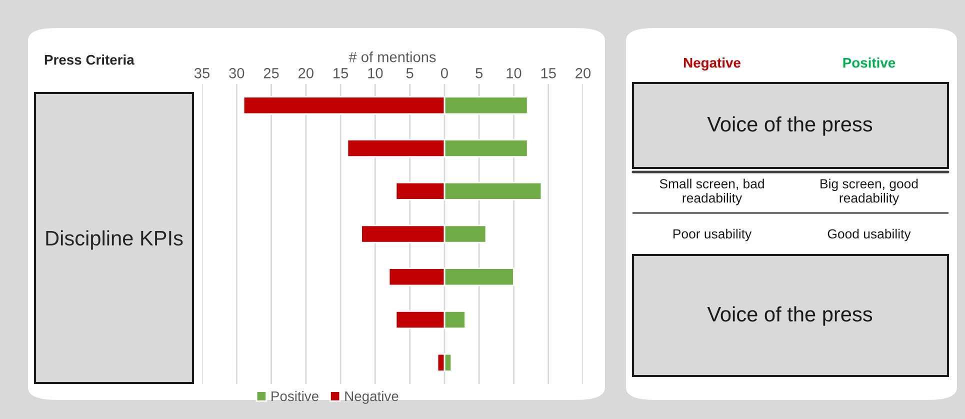 This screenshot has width=965, height=419. I want to click on text: Small screen, bad readability, so click(712, 192).